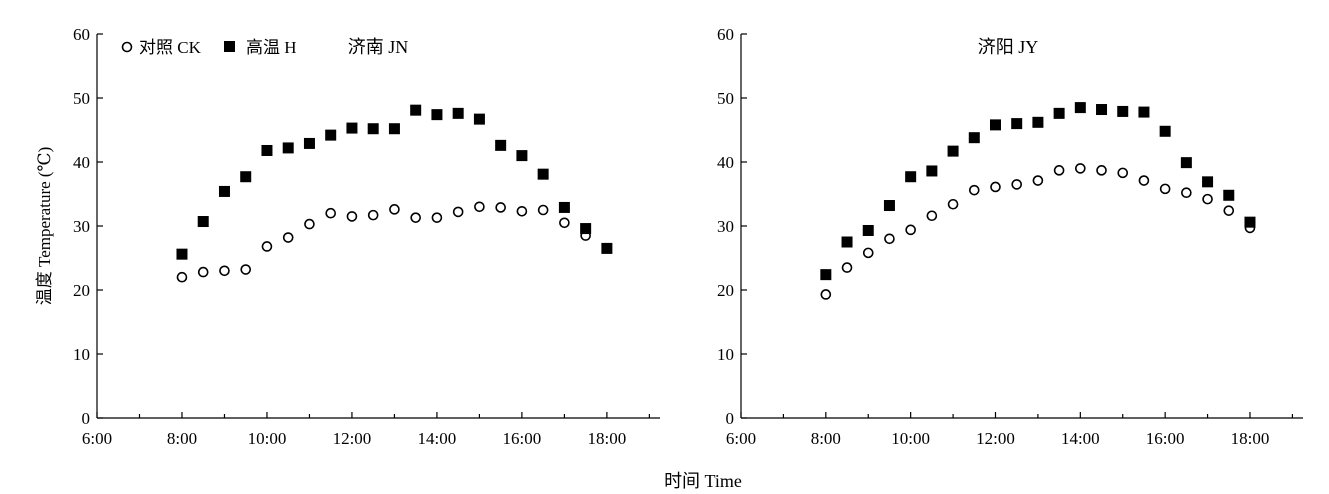 Image resolution: width=1329 pixels, height=494 pixels. I want to click on y-axis-label: 温度 Temperature (℃), so click(44, 226).